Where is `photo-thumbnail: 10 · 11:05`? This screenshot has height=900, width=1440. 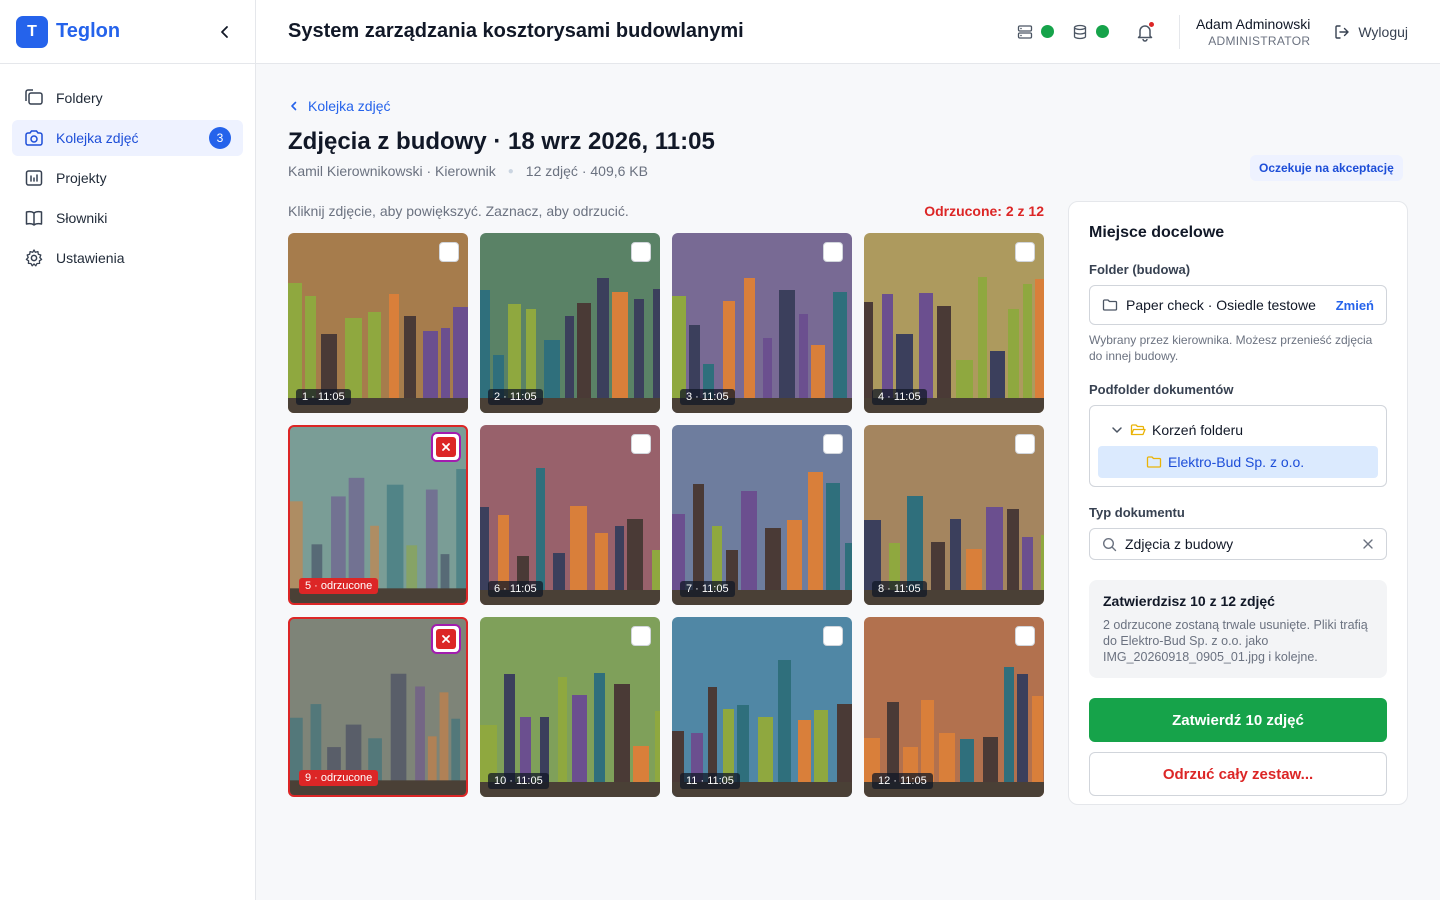
photo-thumbnail: 10 · 11:05 is located at coordinates (570, 707).